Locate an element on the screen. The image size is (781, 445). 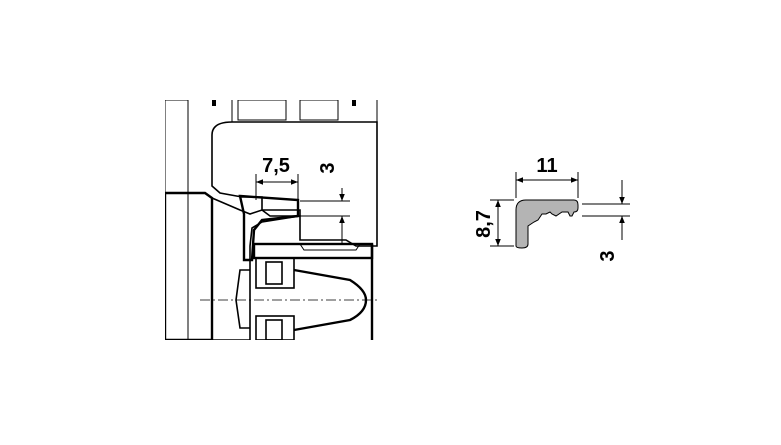
clip-hole-lower is located at coordinates (274, 329).